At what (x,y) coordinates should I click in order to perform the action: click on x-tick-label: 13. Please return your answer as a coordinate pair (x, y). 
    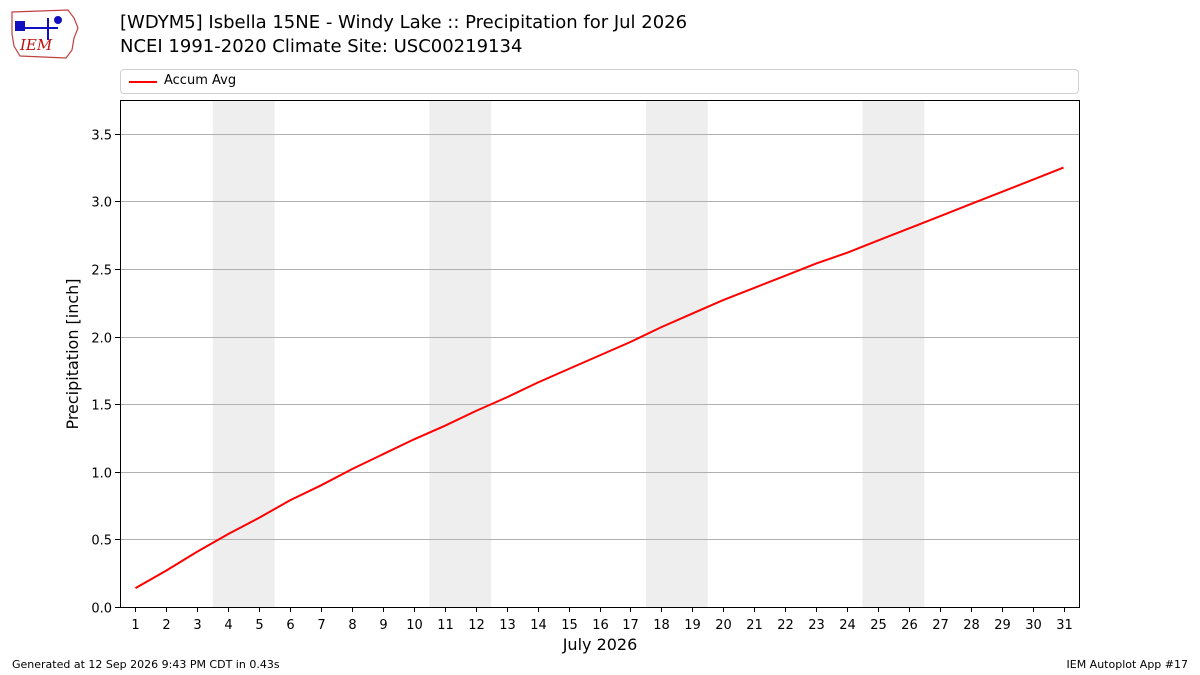
    Looking at the image, I should click on (507, 625).